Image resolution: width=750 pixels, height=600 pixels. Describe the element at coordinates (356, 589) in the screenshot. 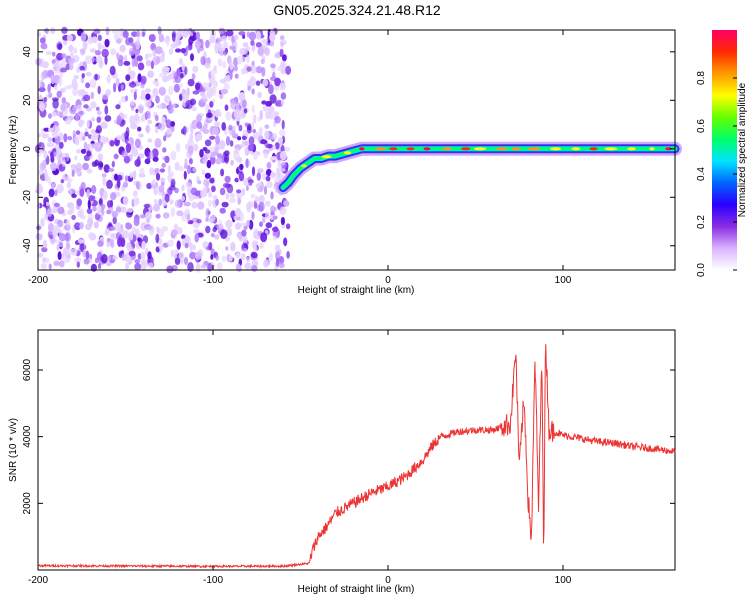

I see `x-axis-label-bottom: Height of straight line (km)` at that location.